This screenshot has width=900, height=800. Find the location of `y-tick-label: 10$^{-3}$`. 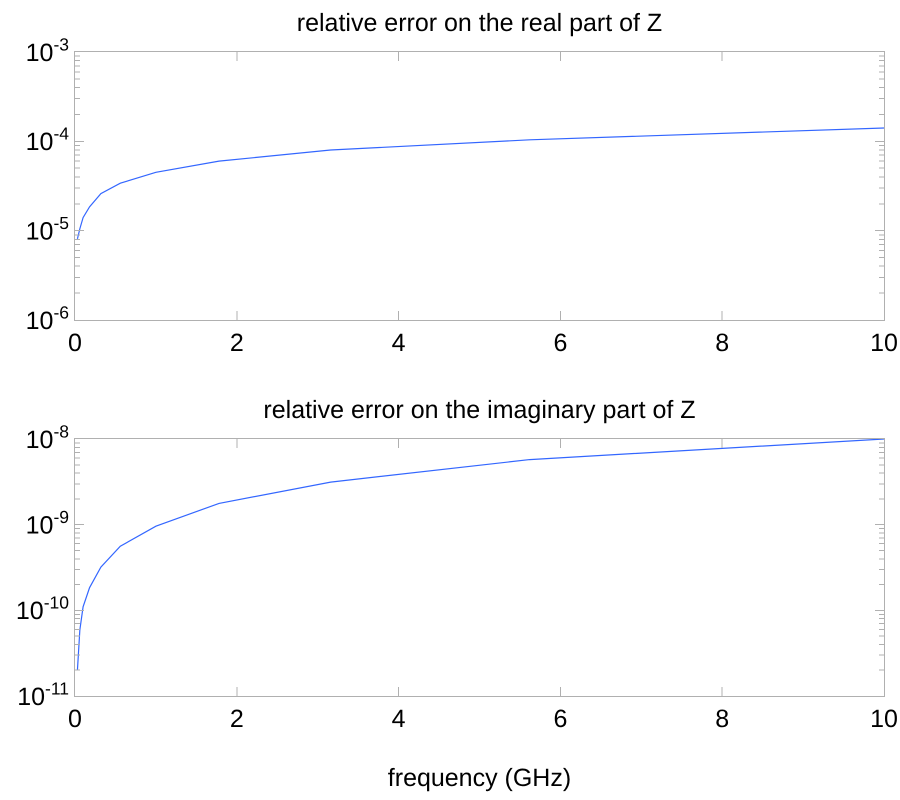

y-tick-label: 10$^{-3}$ is located at coordinates (47, 50).